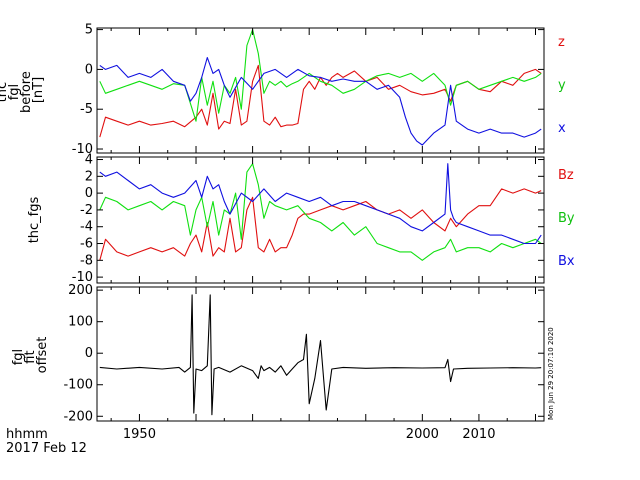 The width and height of the screenshot is (640, 480). Describe the element at coordinates (38, 90) in the screenshot. I see `panel-1-ylabel-line-4: [nT]` at that location.